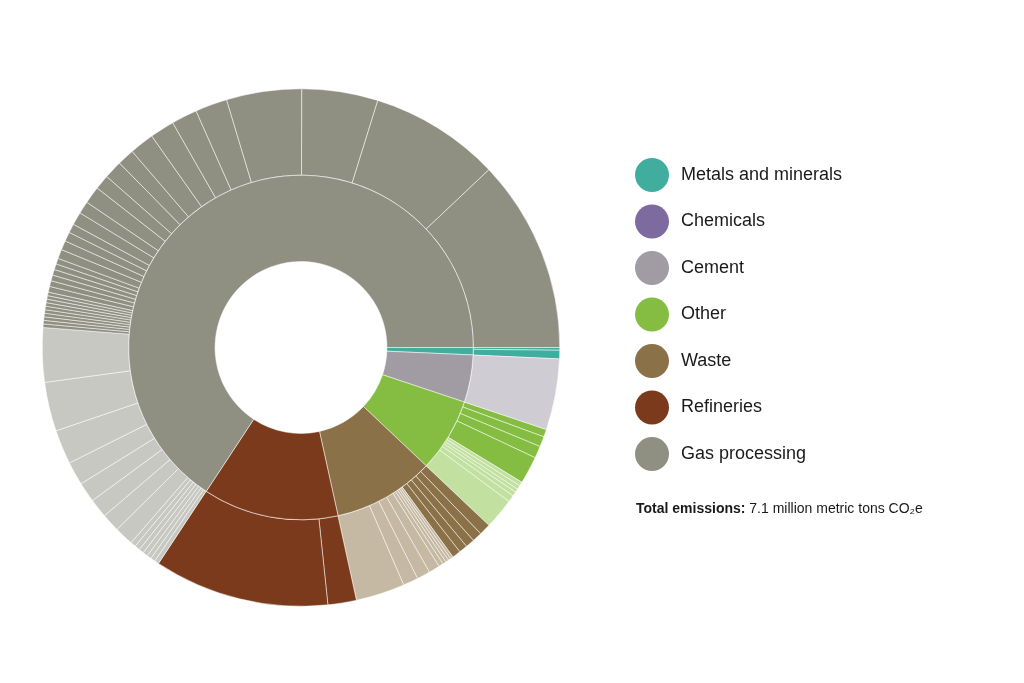  What do you see at coordinates (722, 406) in the screenshot?
I see `legend-label: Refineries` at bounding box center [722, 406].